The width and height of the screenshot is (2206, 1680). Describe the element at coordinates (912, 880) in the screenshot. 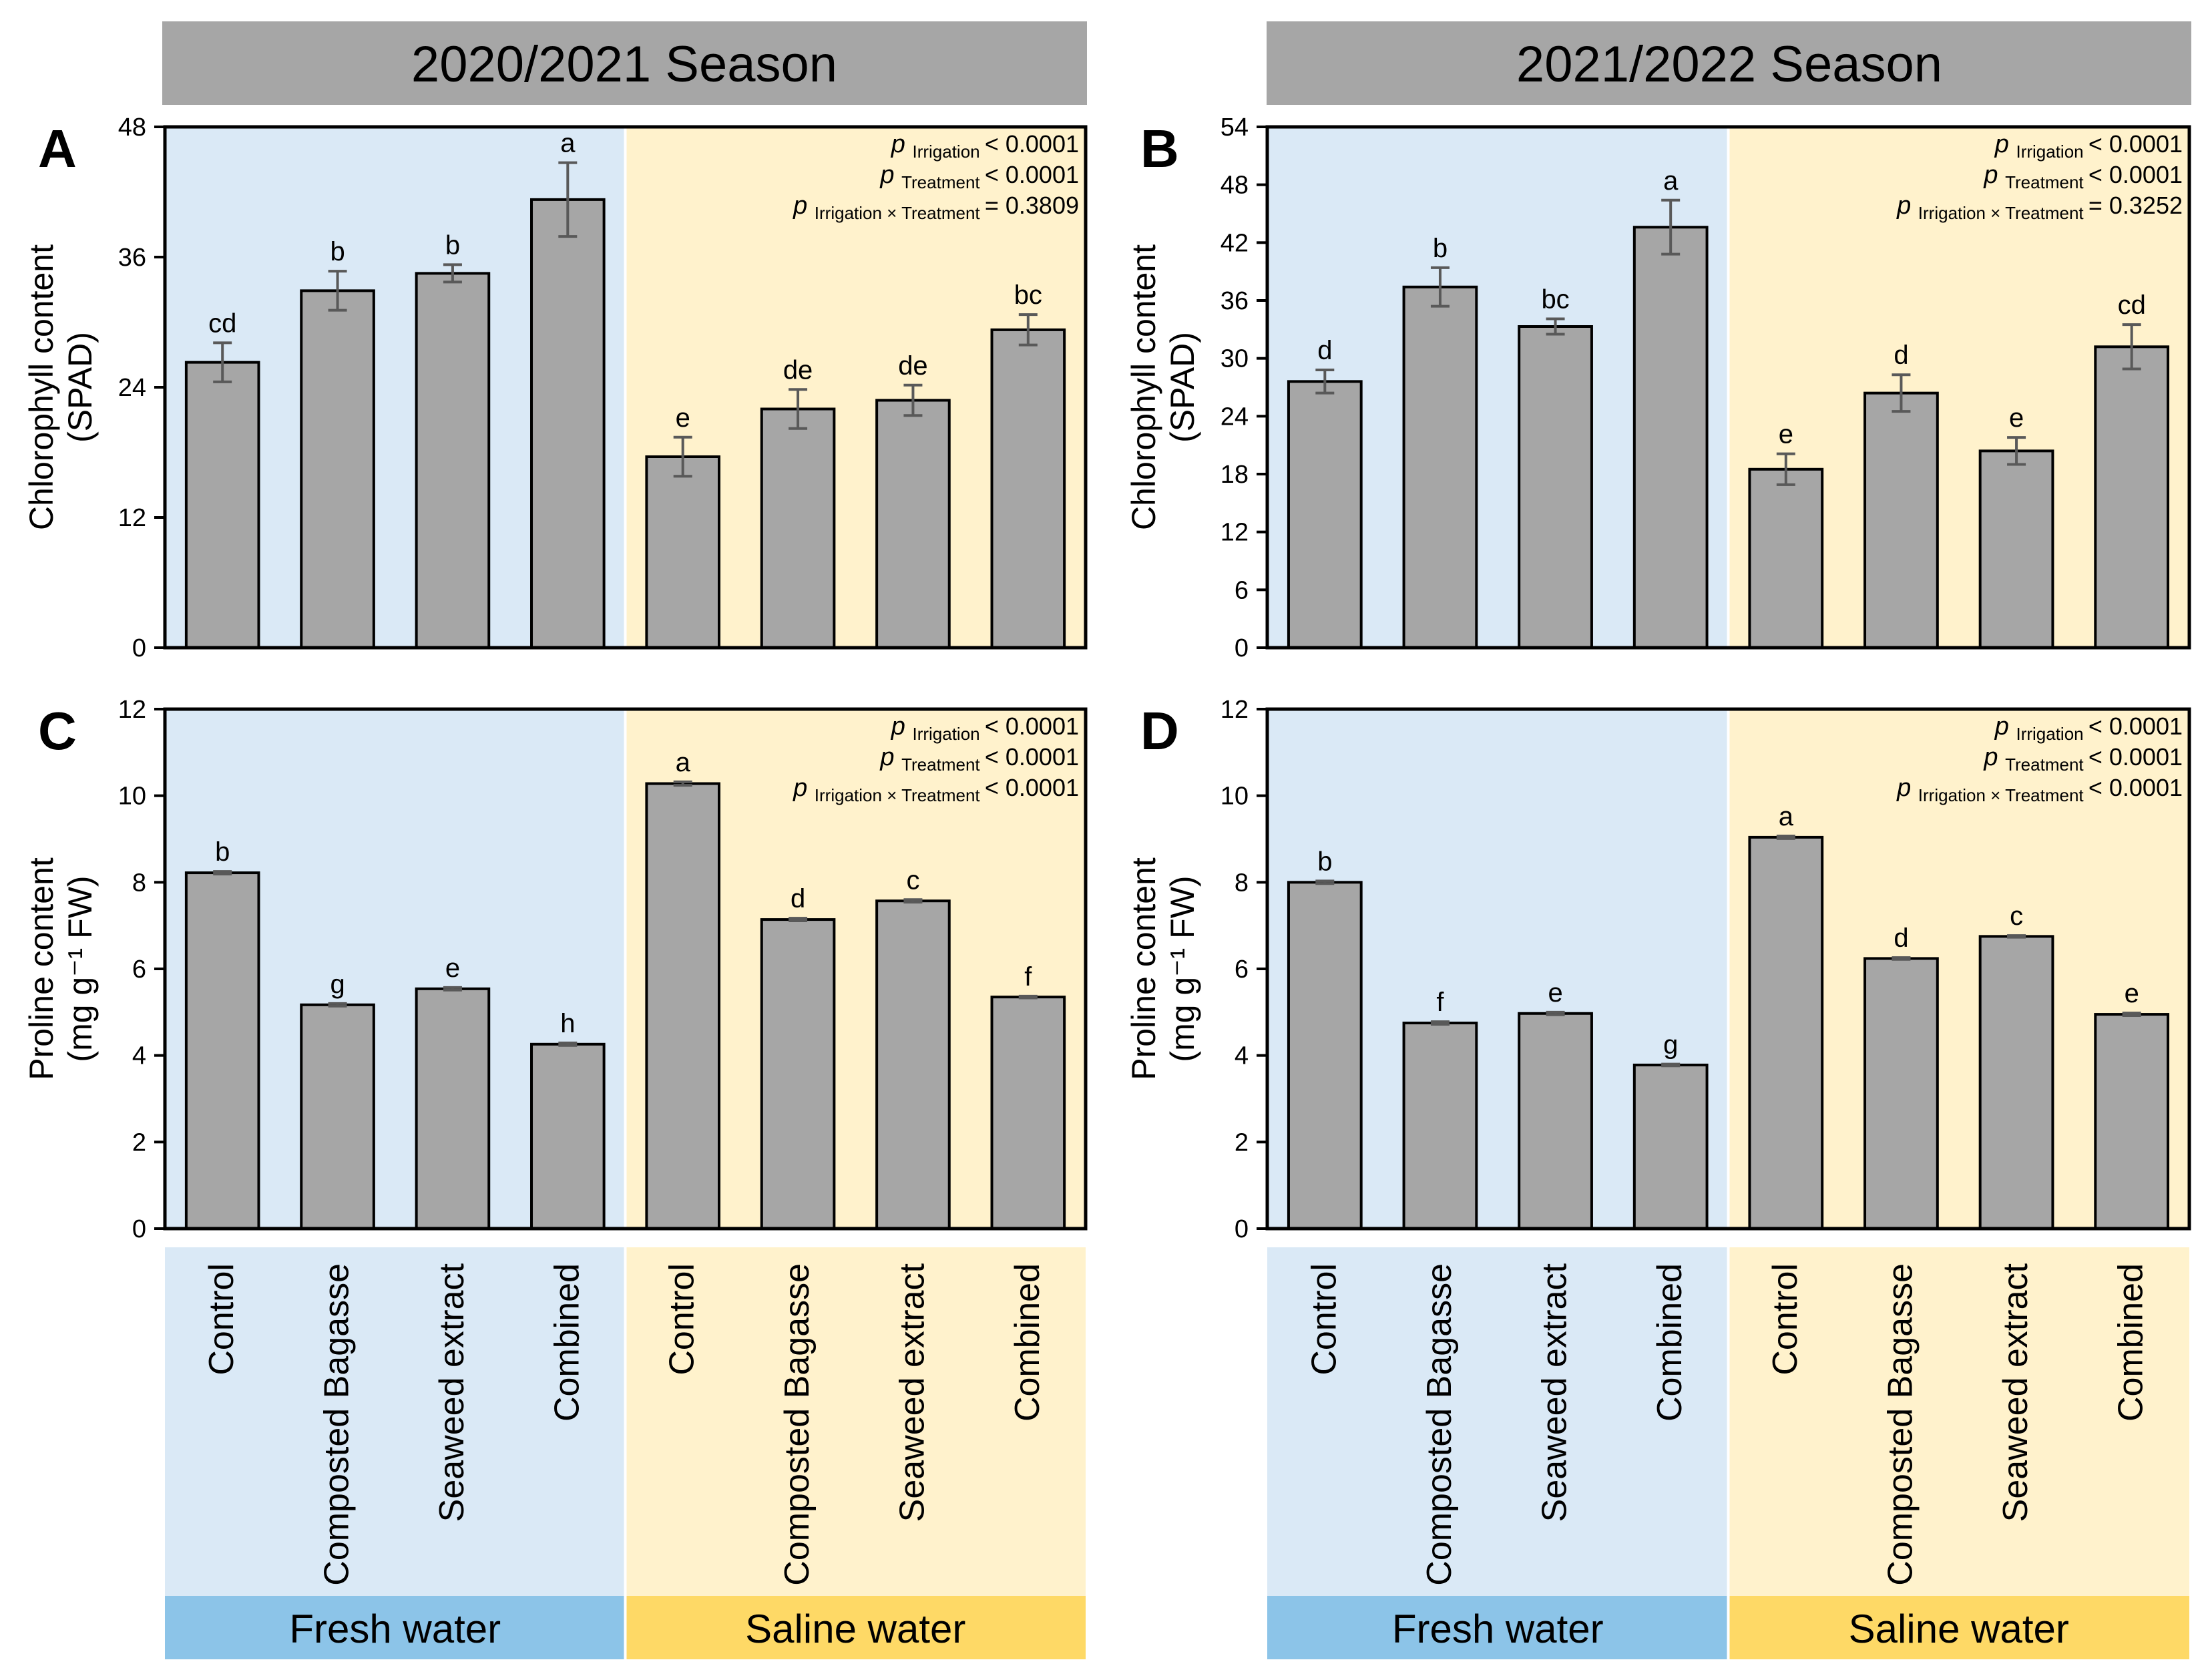

I see `significance-letter: c` at that location.